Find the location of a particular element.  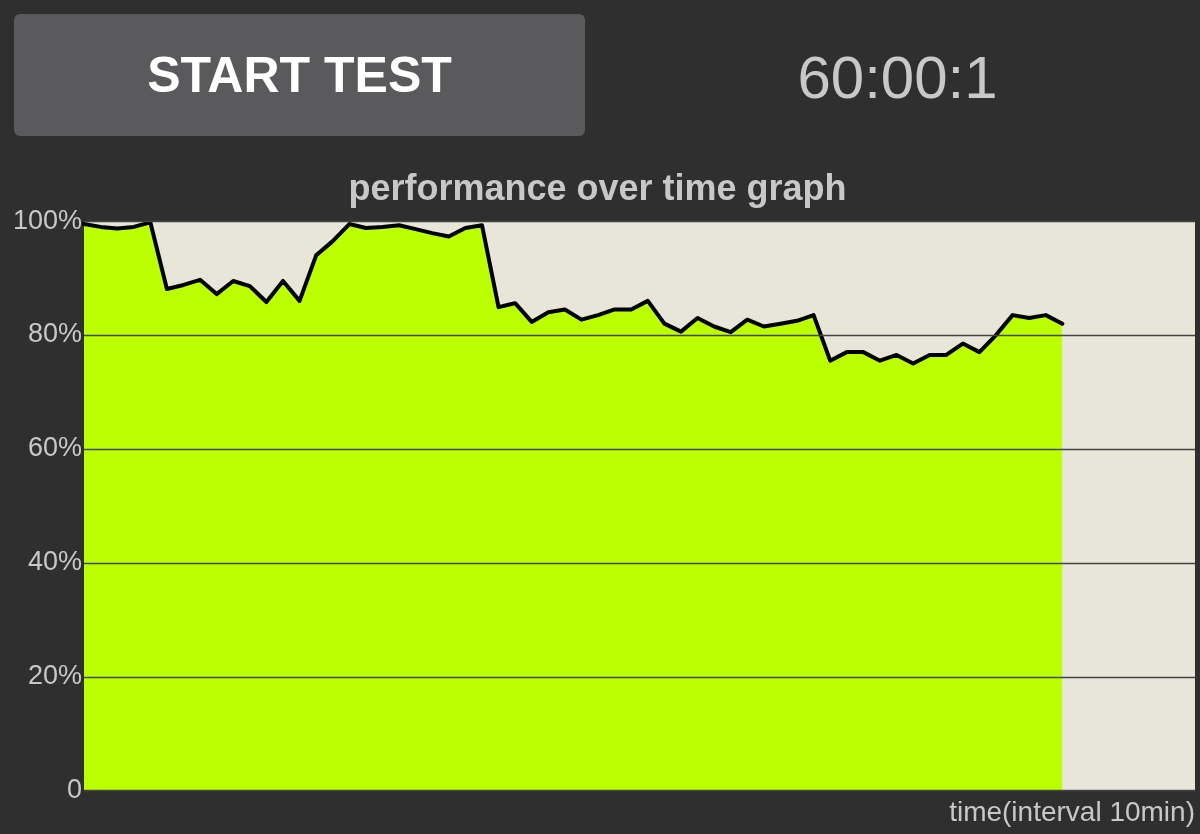

y-tick-label: 0 is located at coordinates (74, 788).